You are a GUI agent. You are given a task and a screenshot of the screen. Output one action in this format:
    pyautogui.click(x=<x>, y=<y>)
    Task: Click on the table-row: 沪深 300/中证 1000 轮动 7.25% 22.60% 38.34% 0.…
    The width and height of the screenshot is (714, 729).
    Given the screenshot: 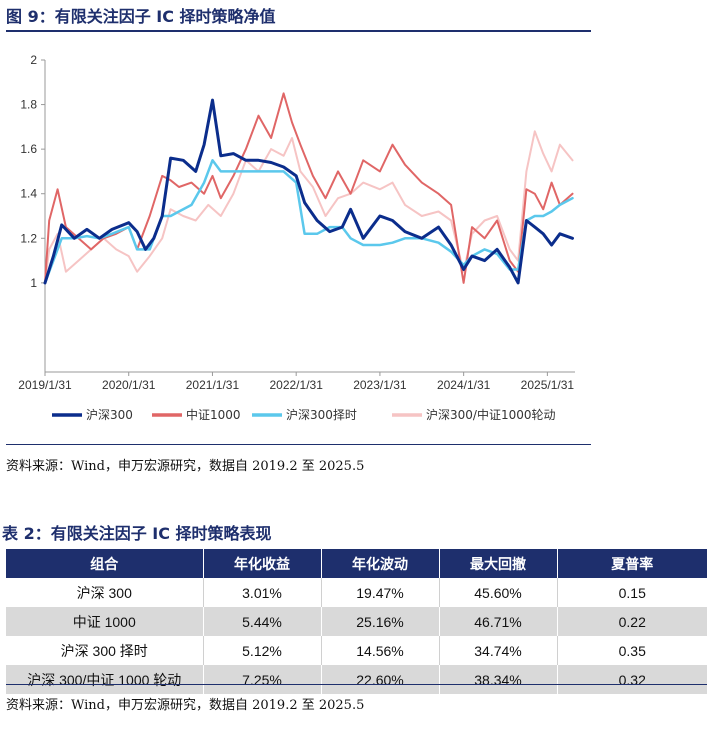 What is the action you would take?
    pyautogui.click(x=356, y=679)
    